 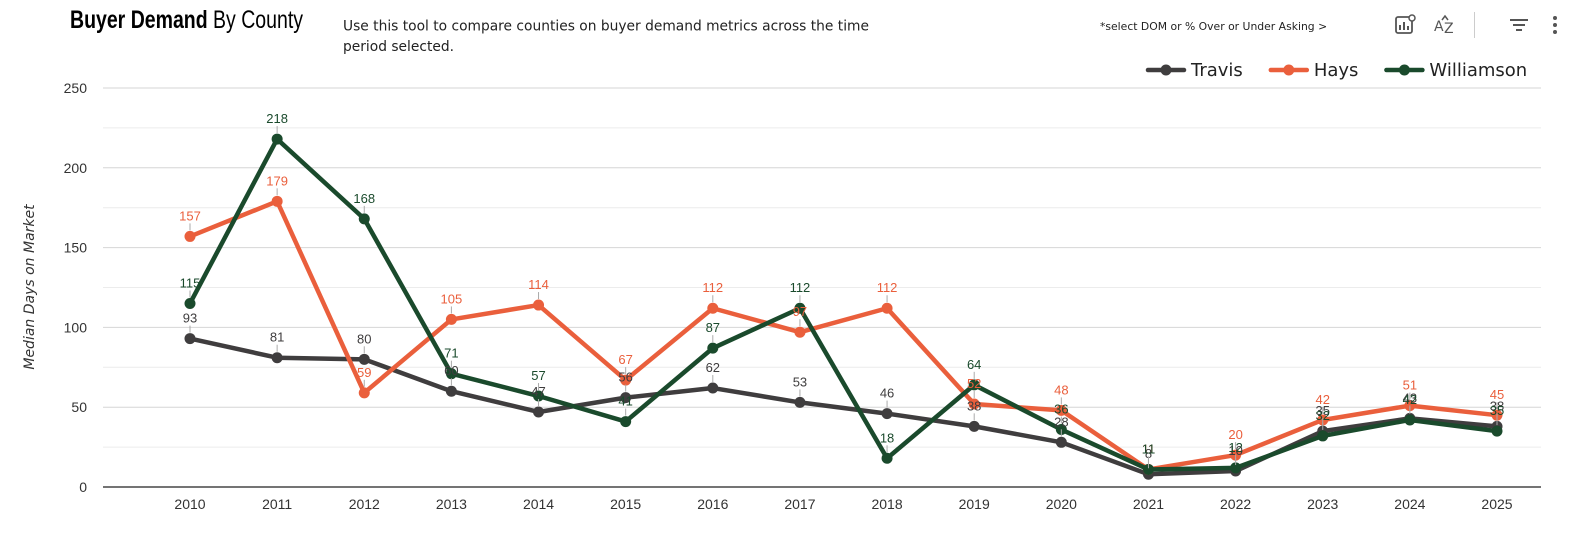 I want to click on filter-icon, so click(x=1519, y=25).